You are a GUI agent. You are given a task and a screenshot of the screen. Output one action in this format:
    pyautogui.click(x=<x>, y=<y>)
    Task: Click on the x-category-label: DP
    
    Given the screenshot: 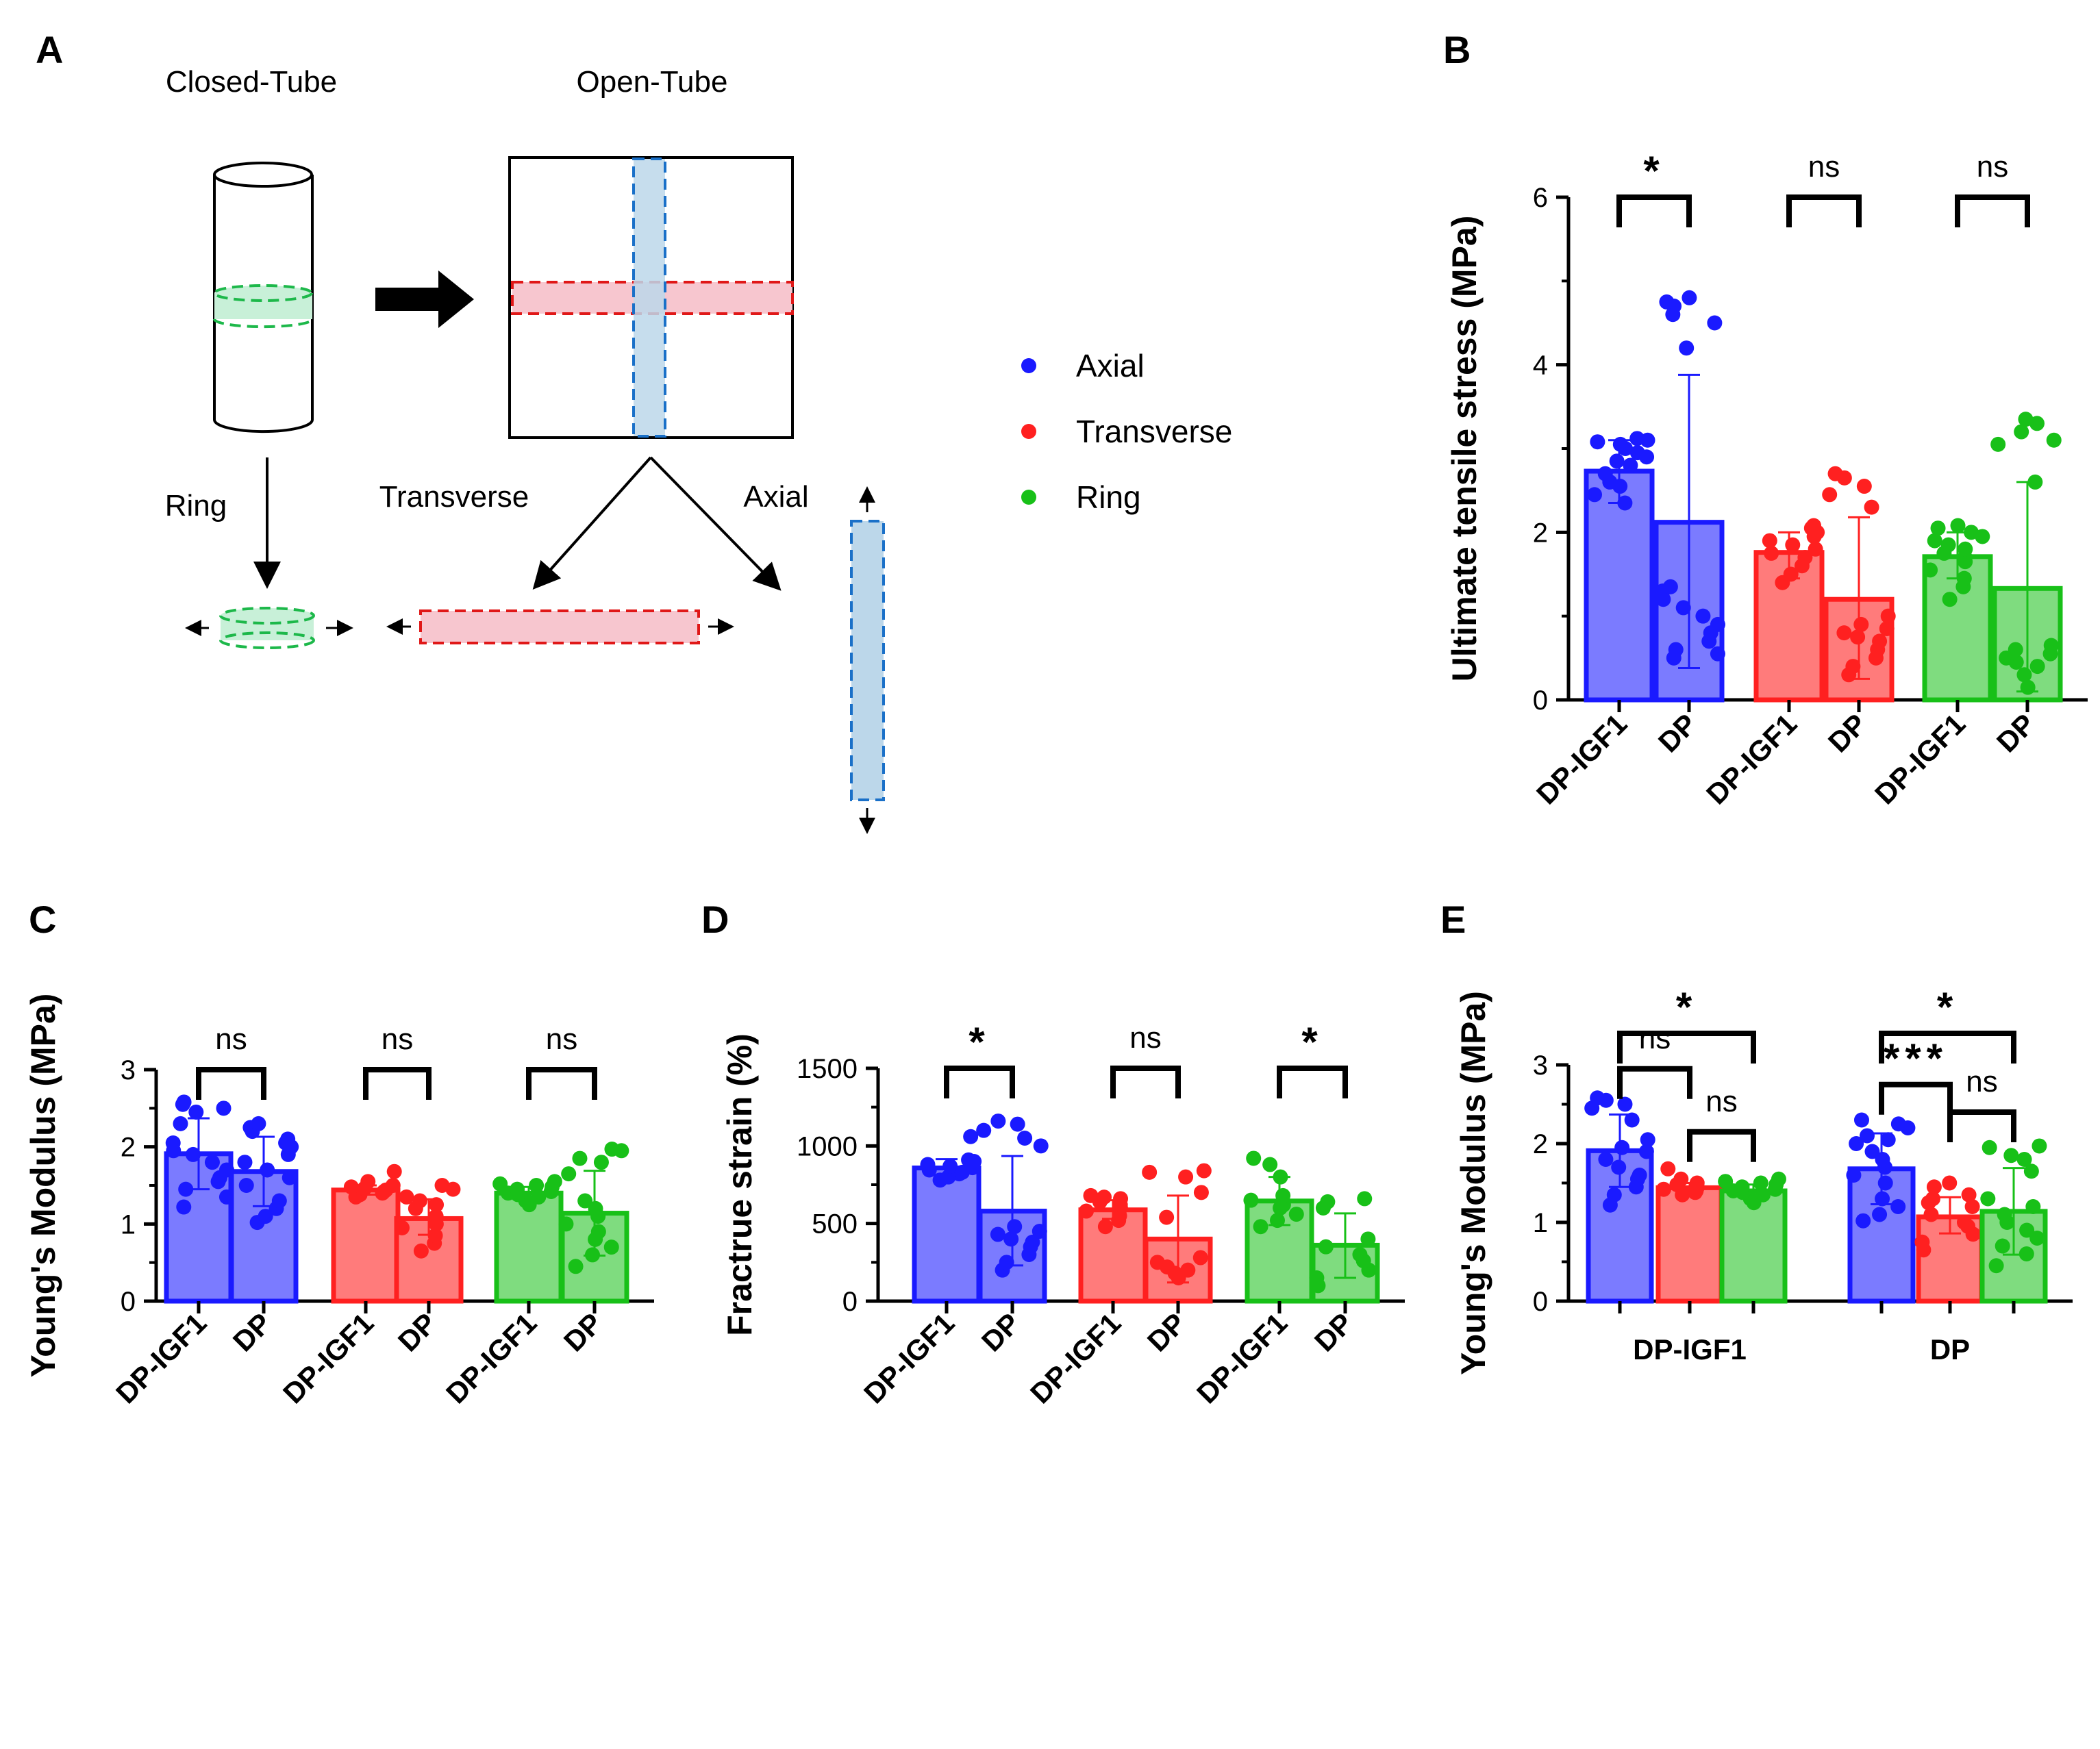 What is the action you would take?
    pyautogui.click(x=1677, y=733)
    